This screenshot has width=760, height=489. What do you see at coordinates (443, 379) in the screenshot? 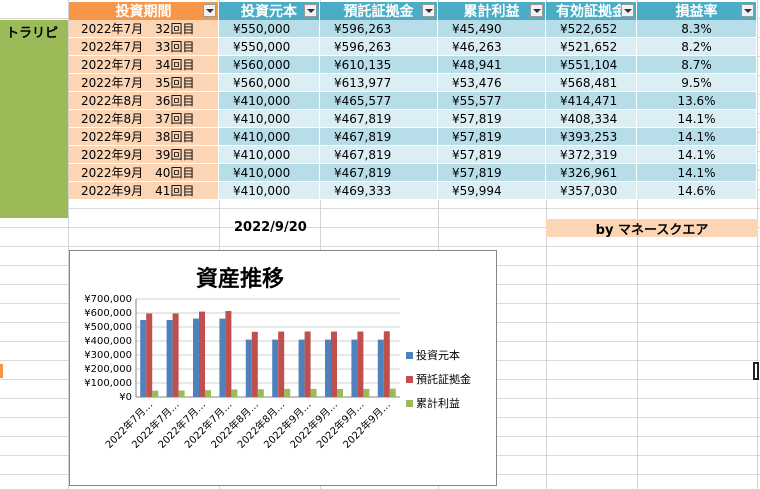
I see `legend-label: 預託証拠金` at bounding box center [443, 379].